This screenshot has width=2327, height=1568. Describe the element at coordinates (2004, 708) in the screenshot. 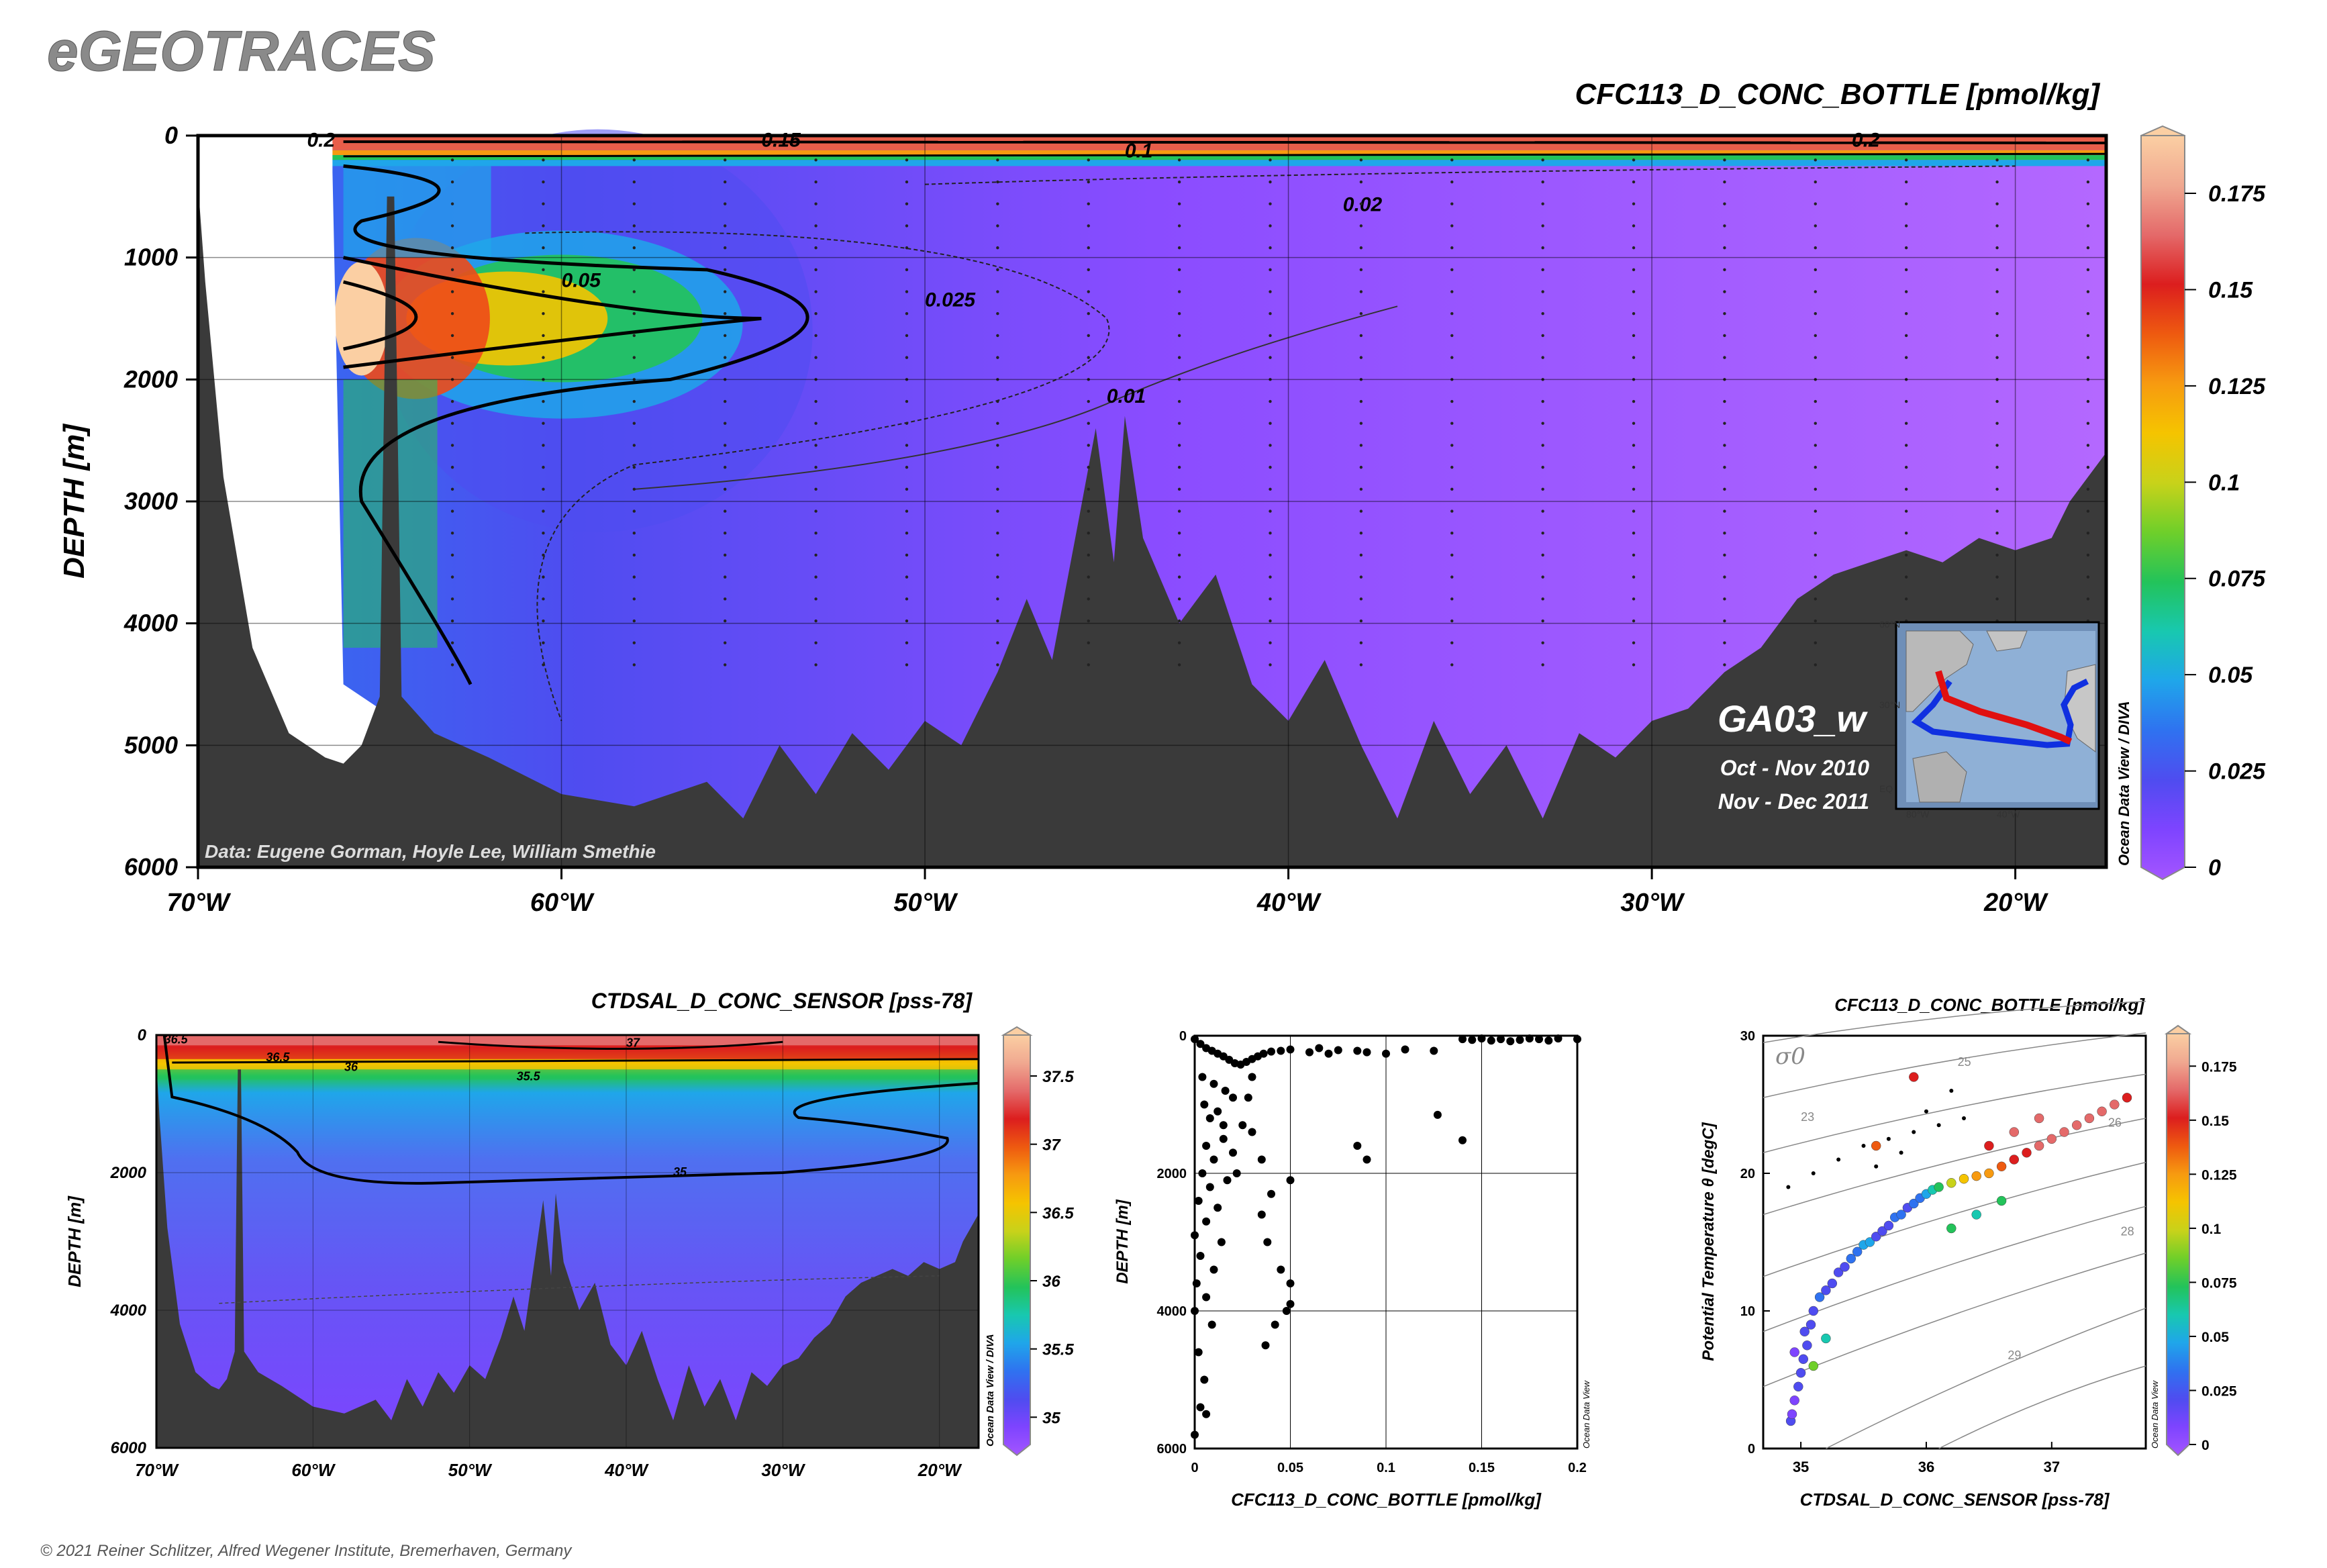

I see `inset-cruise-track-red` at that location.